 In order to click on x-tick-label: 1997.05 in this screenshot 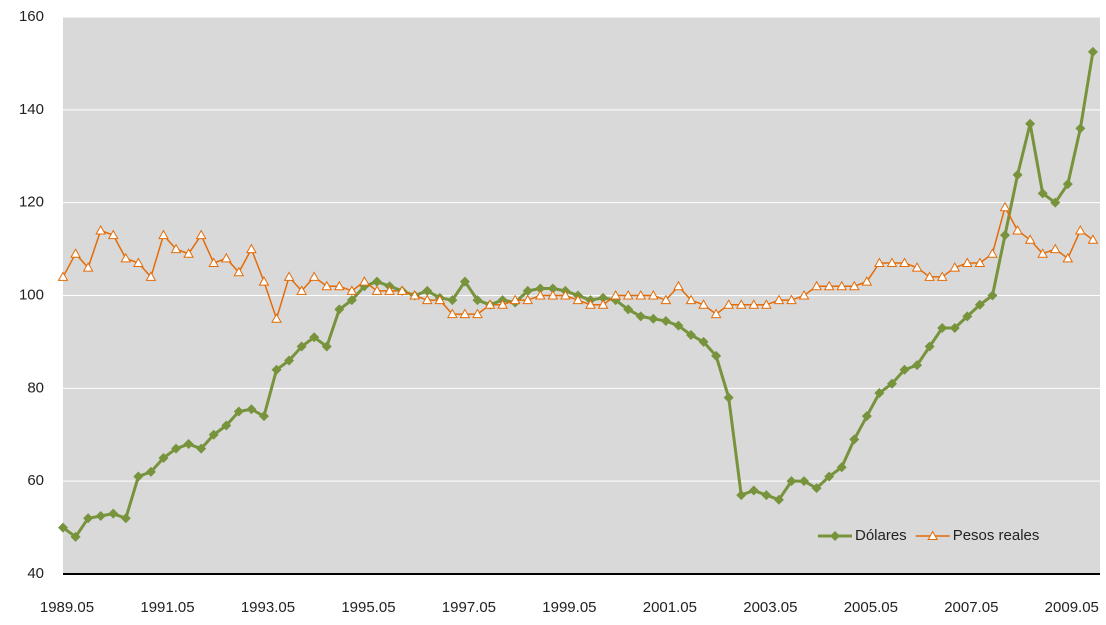, I will do `click(469, 607)`.